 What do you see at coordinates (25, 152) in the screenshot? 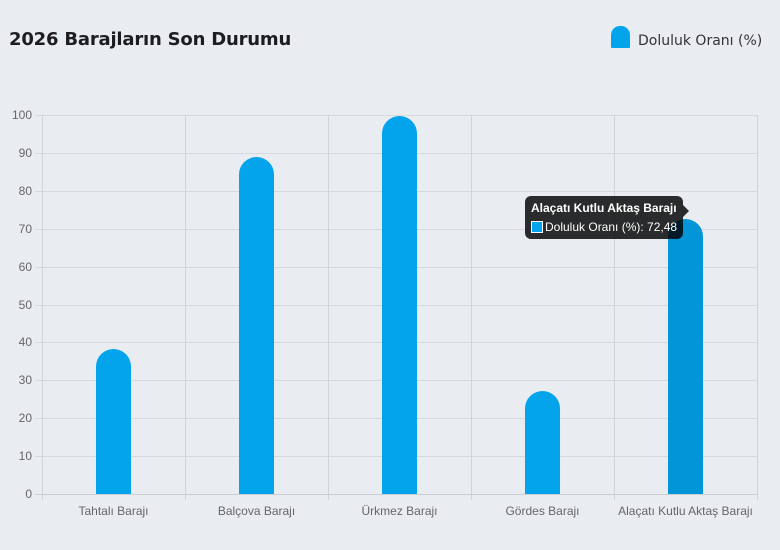
I see `y-tick-label: 90` at bounding box center [25, 152].